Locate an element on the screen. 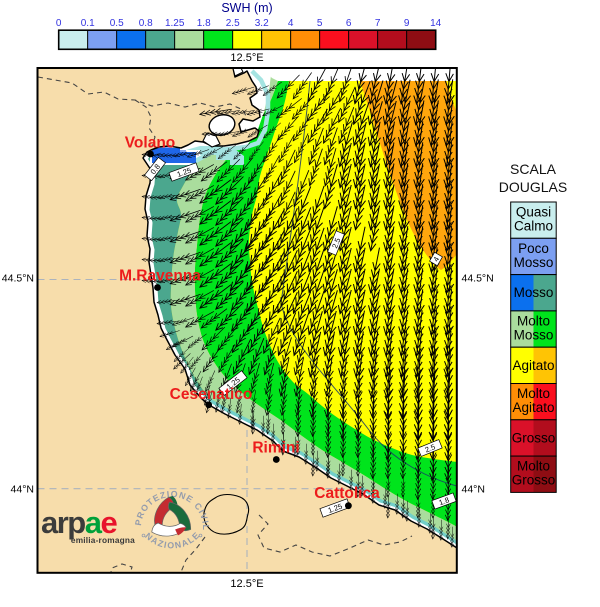  svg-text: 0.1 is located at coordinates (88, 23).